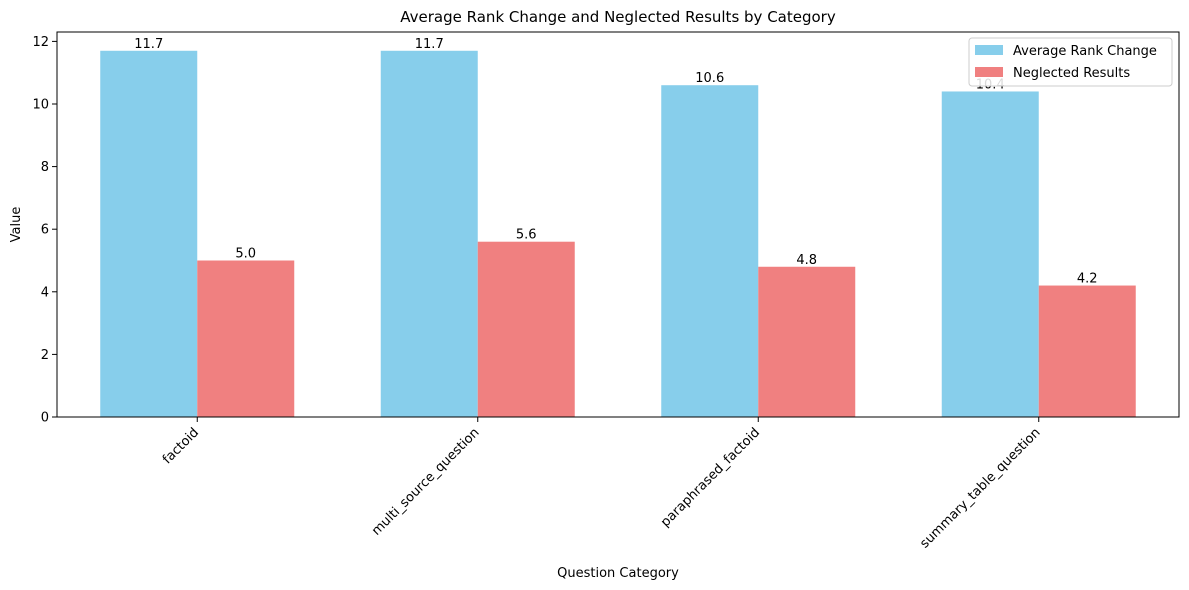 This screenshot has width=1189, height=590. Describe the element at coordinates (710, 251) in the screenshot. I see `bar-avg-rank-change-paraphrased_factoid` at that location.